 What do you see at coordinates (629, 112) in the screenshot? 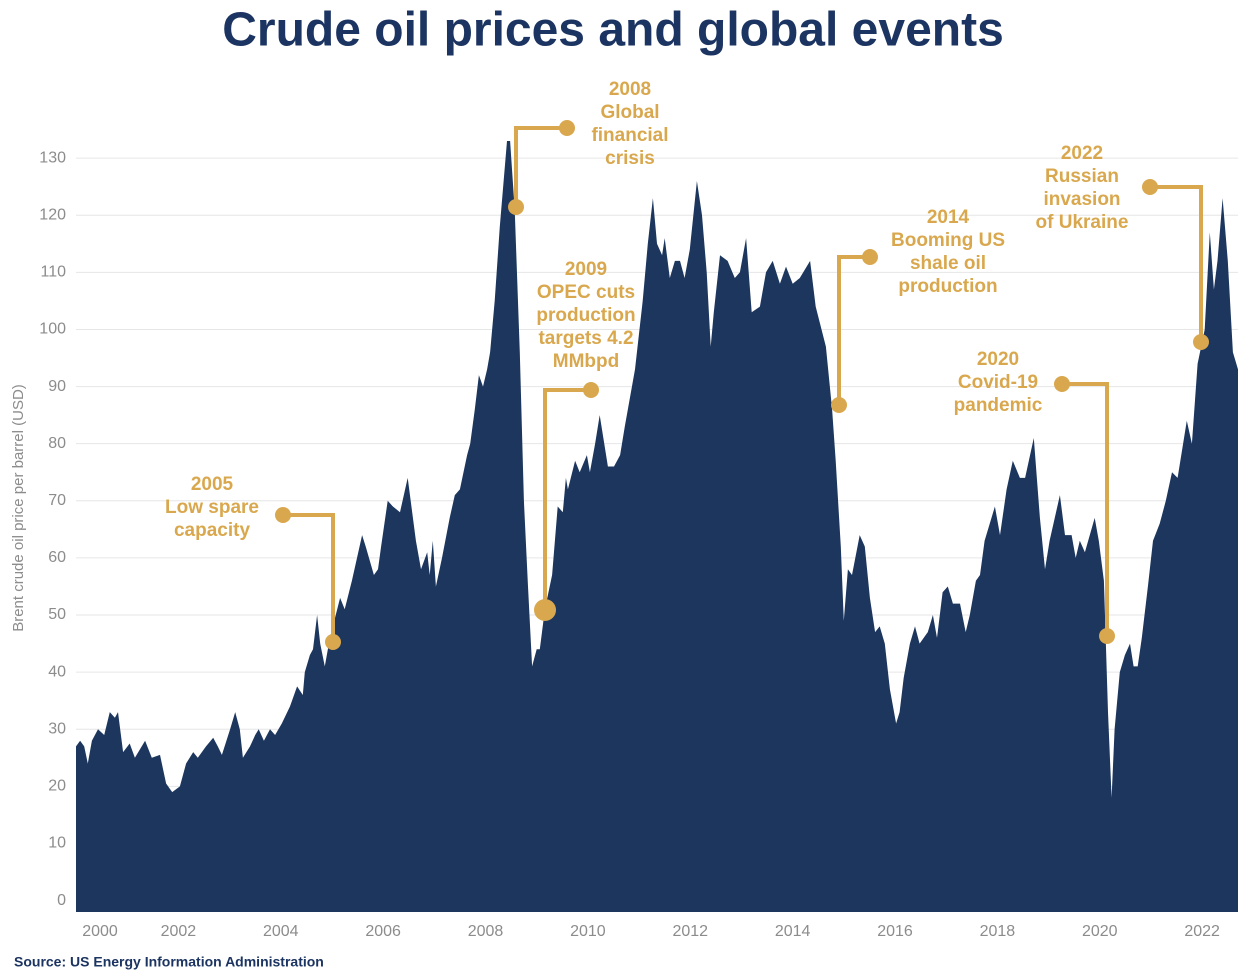
I see `annotation-text: Global` at bounding box center [629, 112].